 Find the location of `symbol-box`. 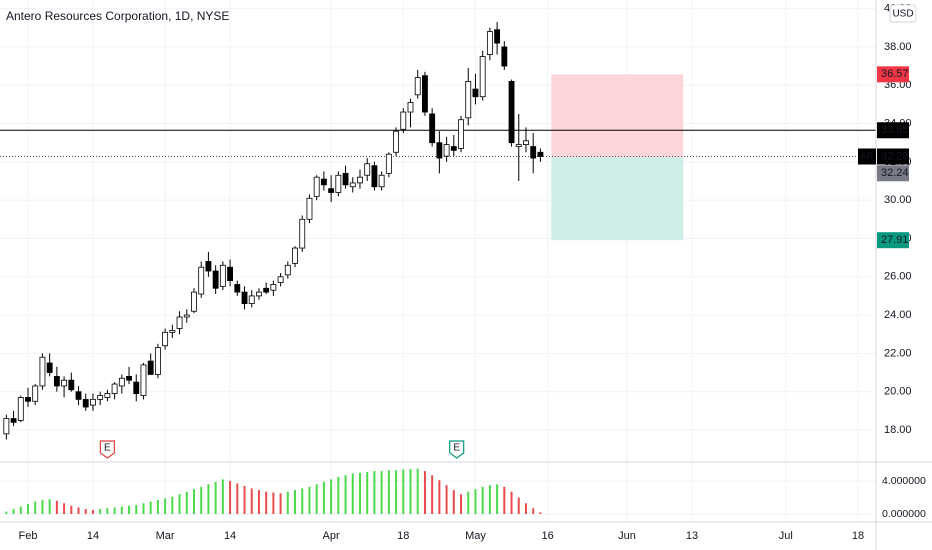

symbol-box is located at coordinates (867, 156).